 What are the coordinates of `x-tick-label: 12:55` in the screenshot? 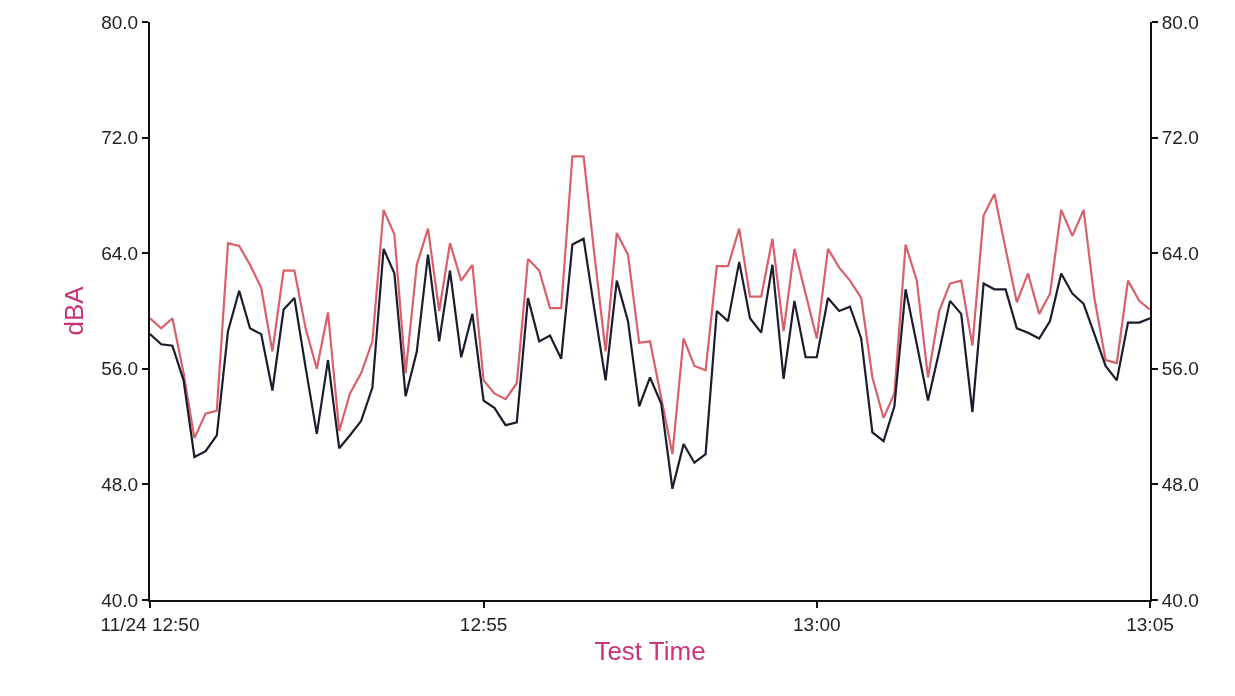 It's located at (483, 624).